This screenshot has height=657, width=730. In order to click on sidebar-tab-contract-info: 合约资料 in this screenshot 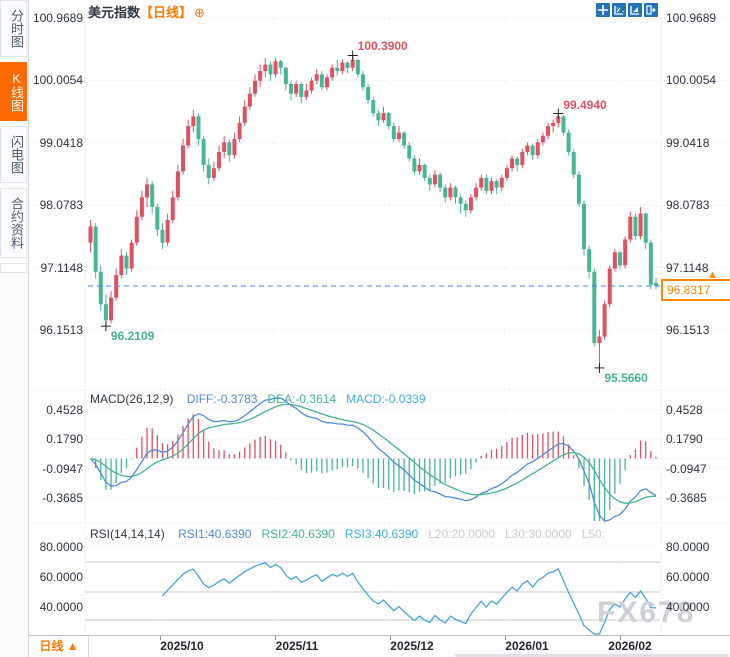, I will do `click(13, 223)`.